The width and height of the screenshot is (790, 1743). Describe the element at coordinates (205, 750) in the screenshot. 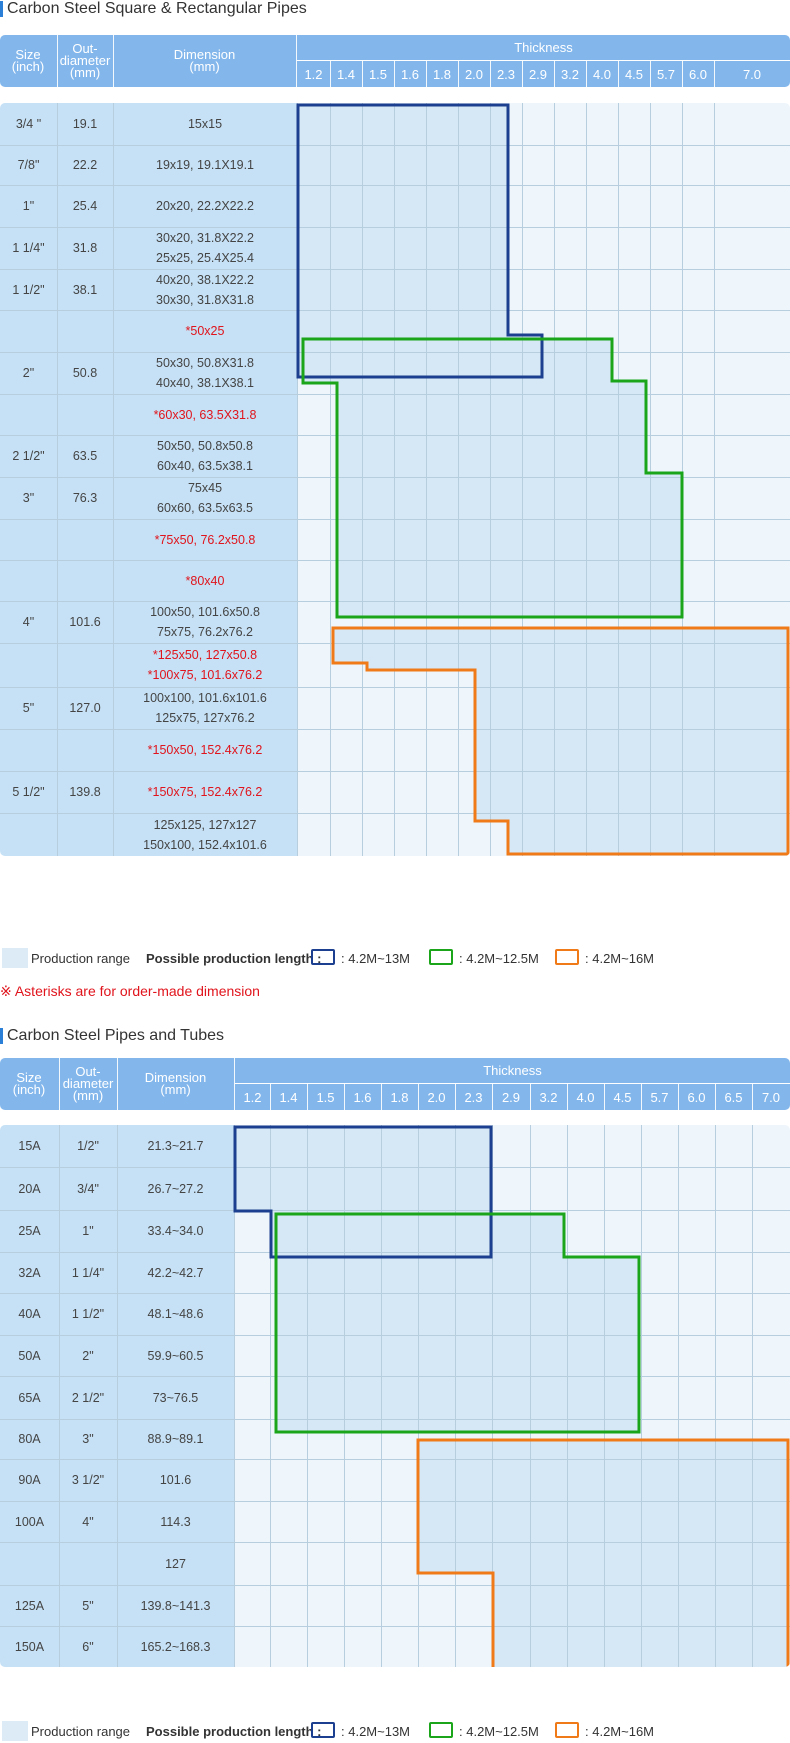

I see `dimension-line: *150x50, 152.4x76.2` at that location.